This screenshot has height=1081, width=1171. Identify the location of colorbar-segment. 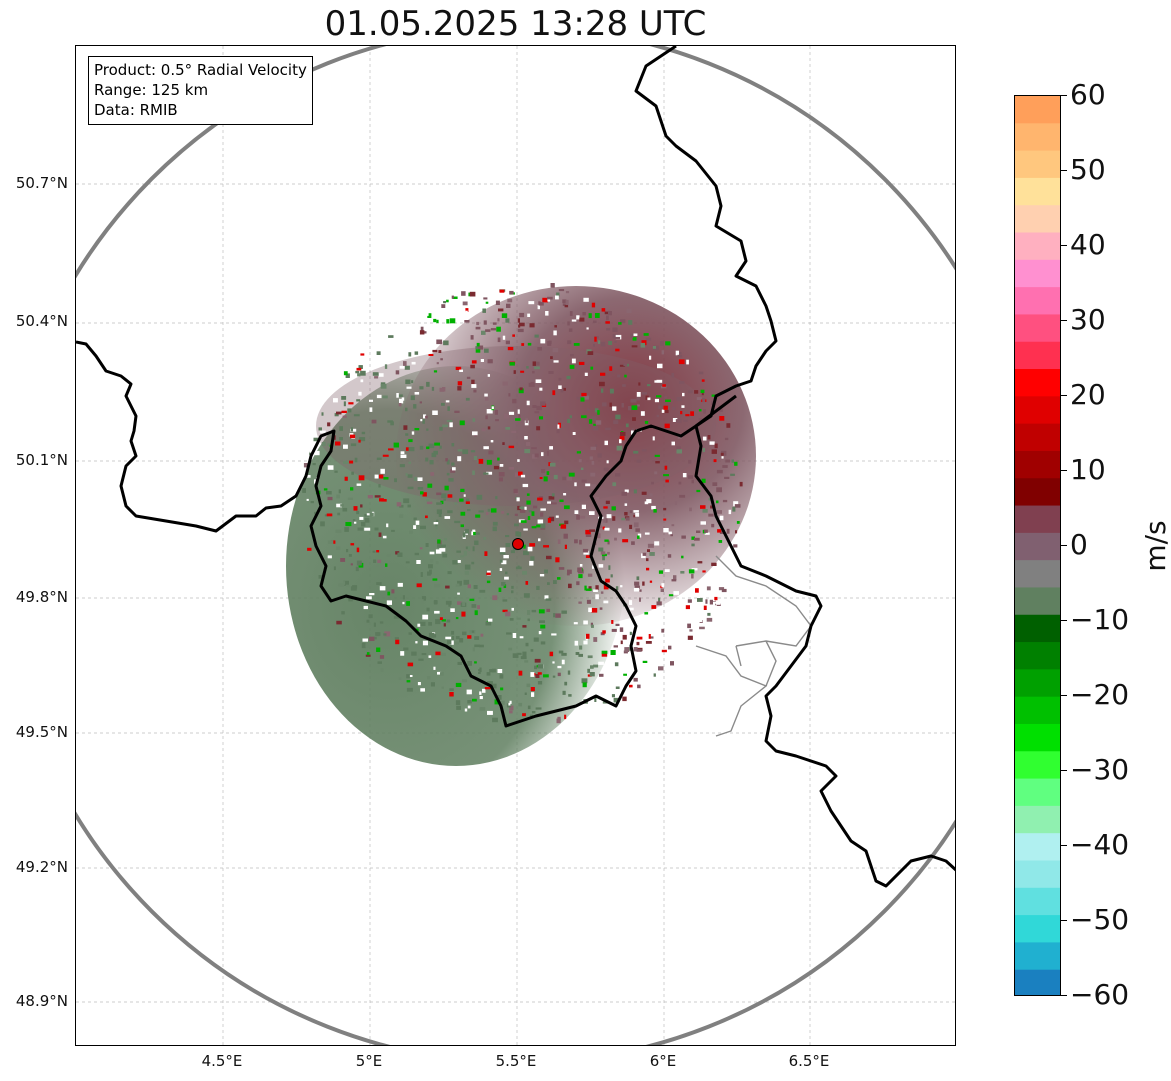
(1037, 246).